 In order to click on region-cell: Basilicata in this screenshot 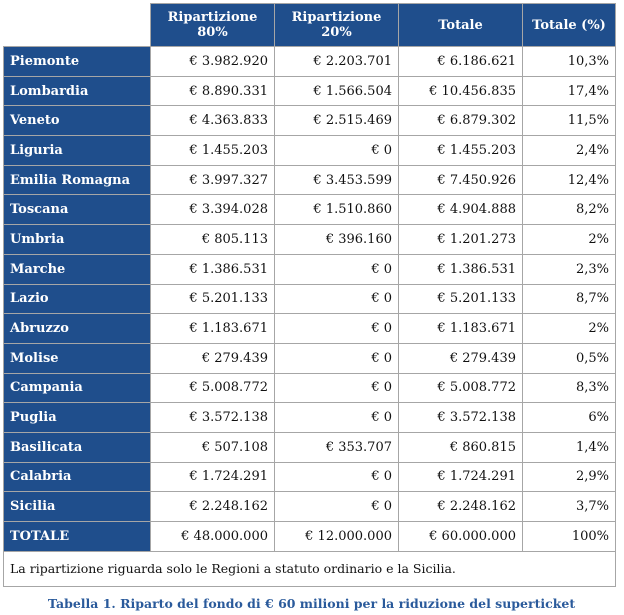, I will do `click(77, 447)`.